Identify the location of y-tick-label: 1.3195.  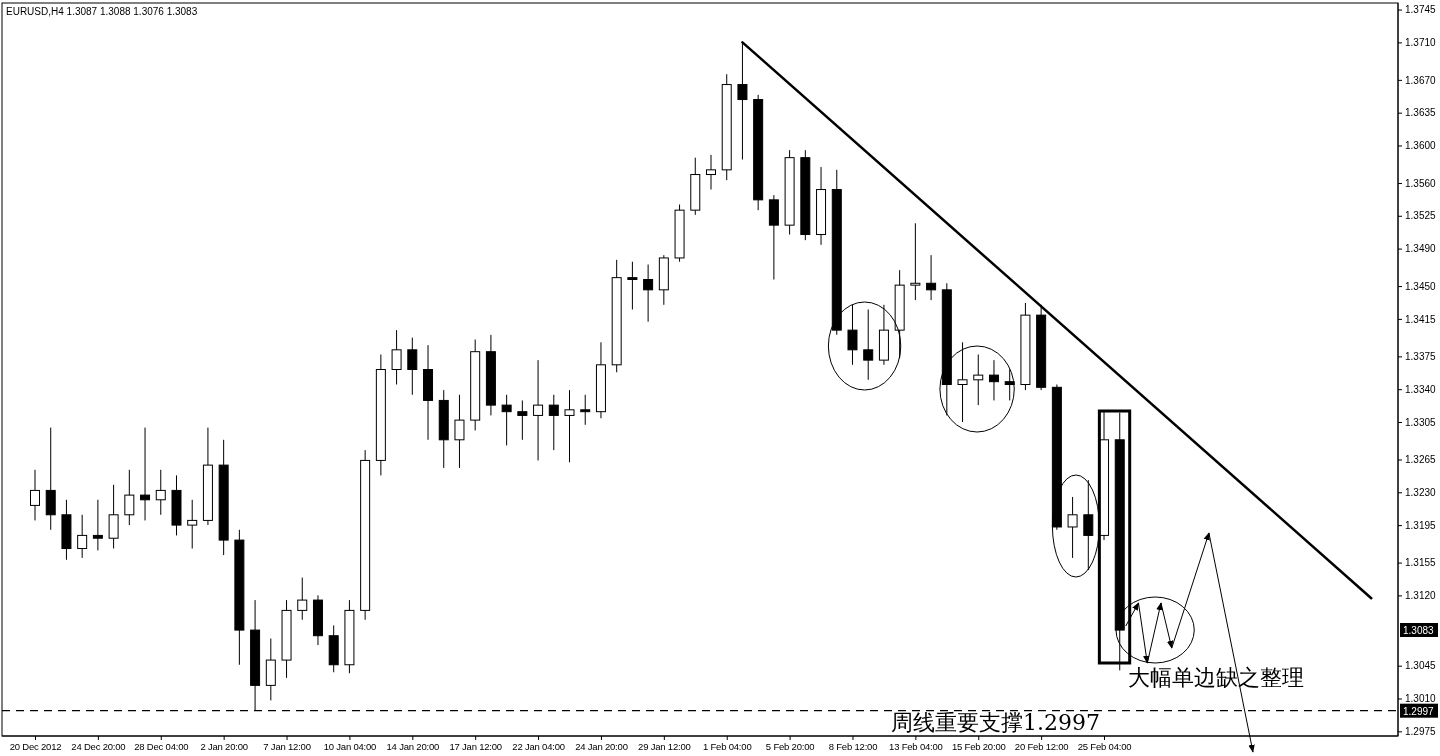
(1421, 525).